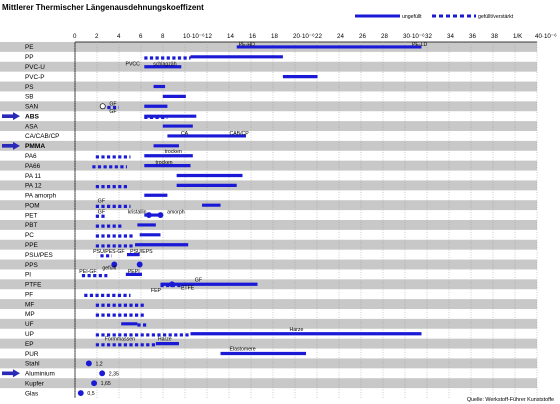 This screenshot has width=560, height=404. I want to click on x-tick-label: 20·10⁻⁶, so click(304, 36).